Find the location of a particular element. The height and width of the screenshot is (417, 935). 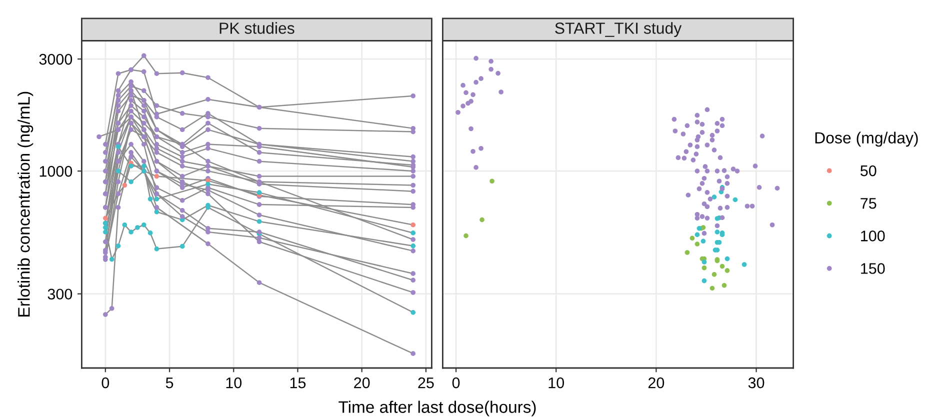

x-axis-title: Time after last dose(hours) is located at coordinates (437, 408).